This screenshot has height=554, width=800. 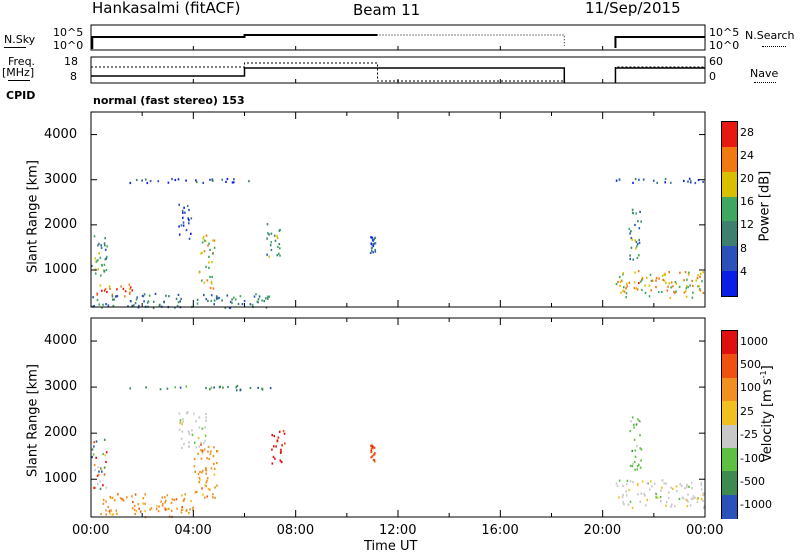 I want to click on beam-label: Beam 11, so click(x=387, y=10).